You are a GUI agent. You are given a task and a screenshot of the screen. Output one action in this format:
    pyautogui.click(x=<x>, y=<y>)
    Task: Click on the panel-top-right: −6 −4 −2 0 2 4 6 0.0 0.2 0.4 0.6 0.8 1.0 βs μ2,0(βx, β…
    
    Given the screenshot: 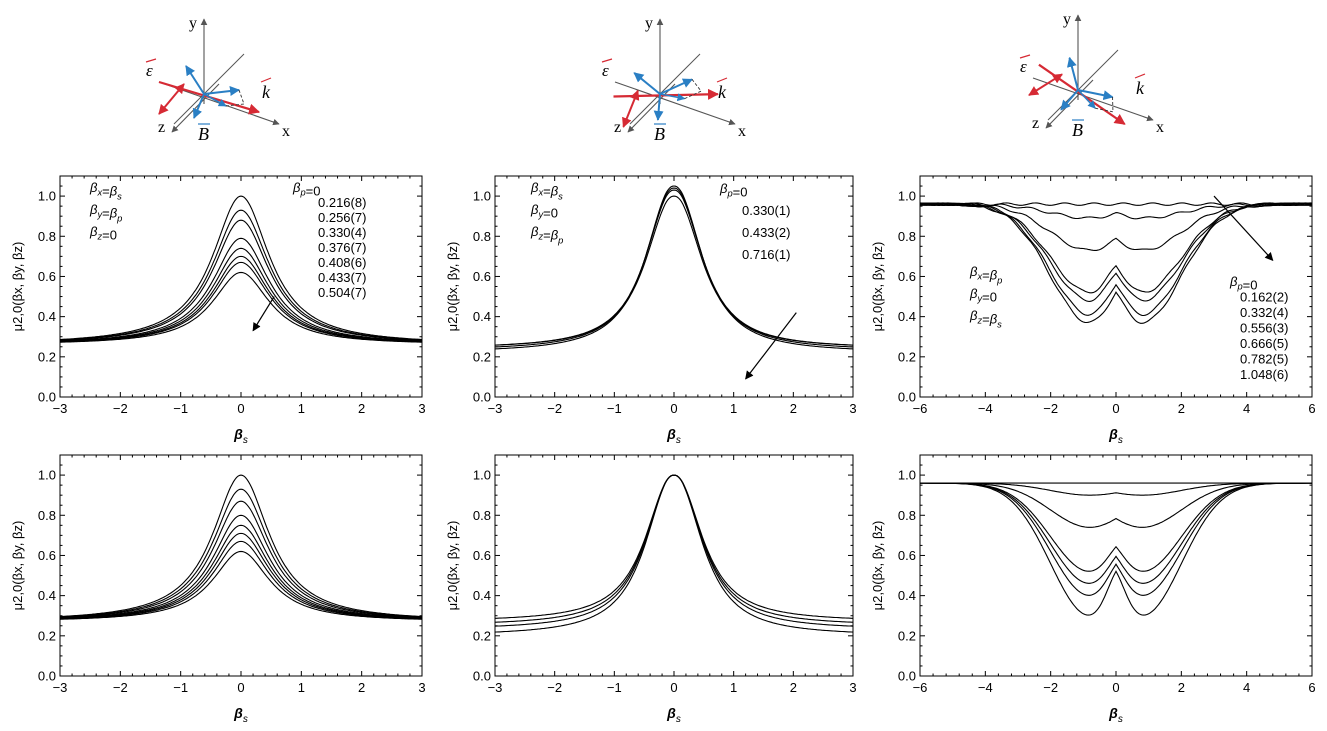 What is the action you would take?
    pyautogui.click(x=1093, y=310)
    